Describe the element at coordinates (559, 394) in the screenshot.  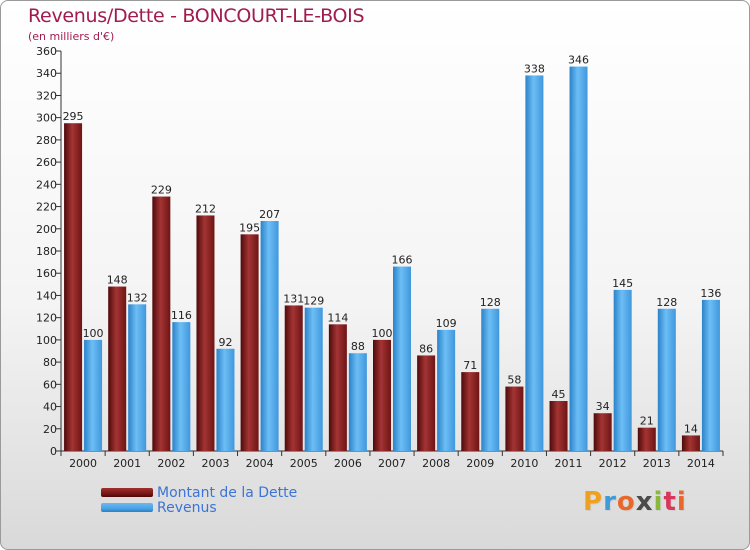
I see `data-label: 45` at that location.